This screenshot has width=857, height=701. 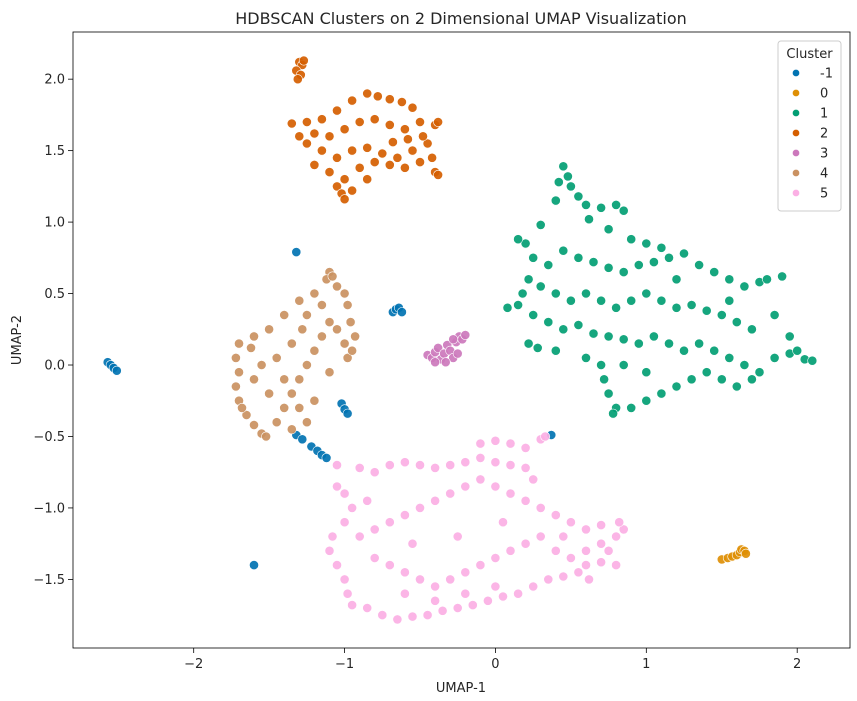 I want to click on legend-box, so click(x=809, y=126).